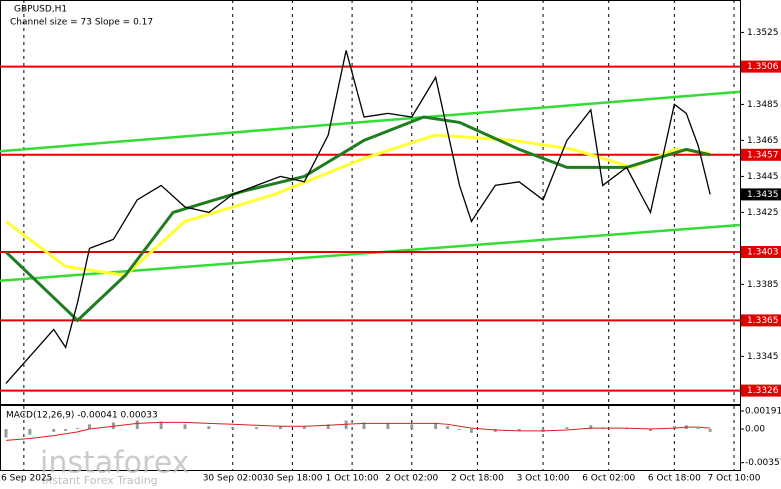 This screenshot has width=781, height=489. What do you see at coordinates (763, 357) in the screenshot?
I see `y-tick-label: 1.3345` at bounding box center [763, 357].